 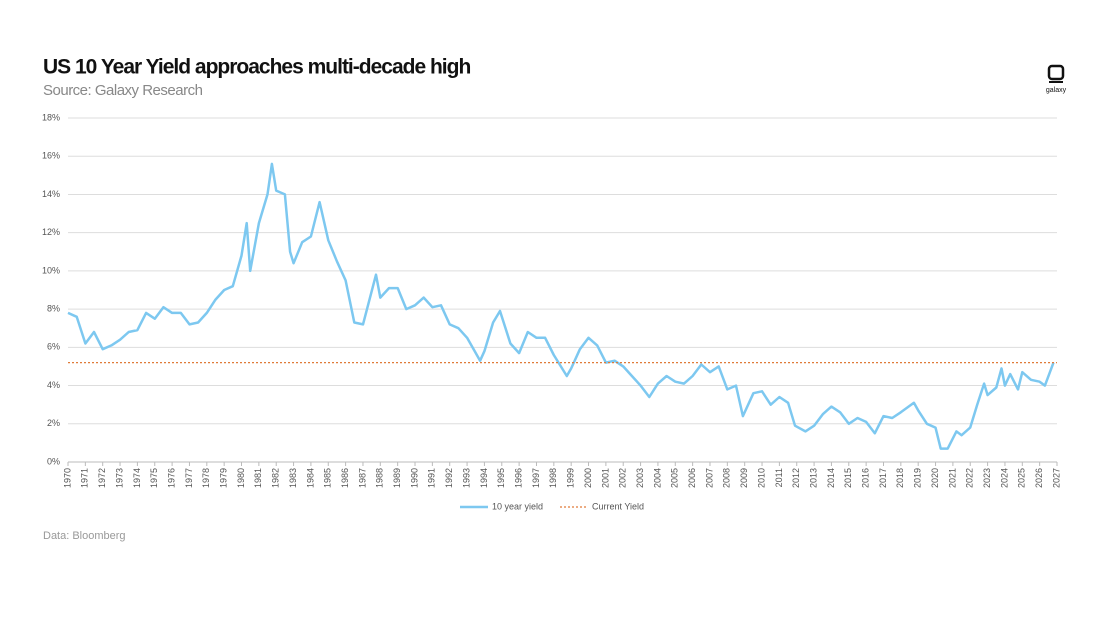 I want to click on x-tick-label: 2001, so click(x=605, y=478).